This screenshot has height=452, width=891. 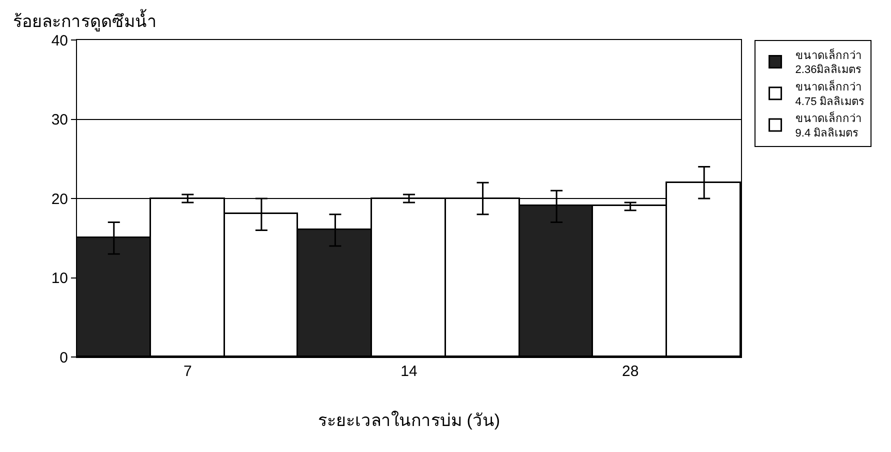 I want to click on x-axis-title: ระยะเวลาในการบ่ม (วัน), so click(x=409, y=420).